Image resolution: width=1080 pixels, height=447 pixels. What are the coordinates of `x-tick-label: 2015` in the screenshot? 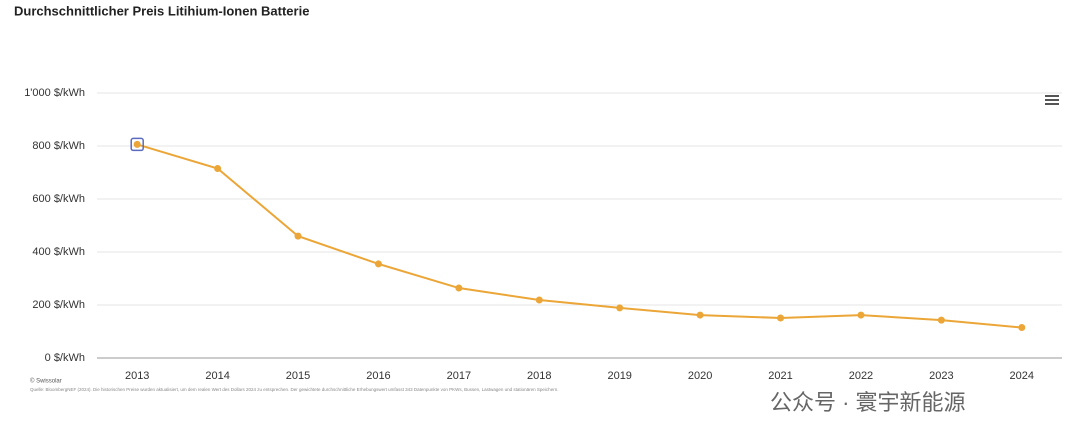 It's located at (298, 376).